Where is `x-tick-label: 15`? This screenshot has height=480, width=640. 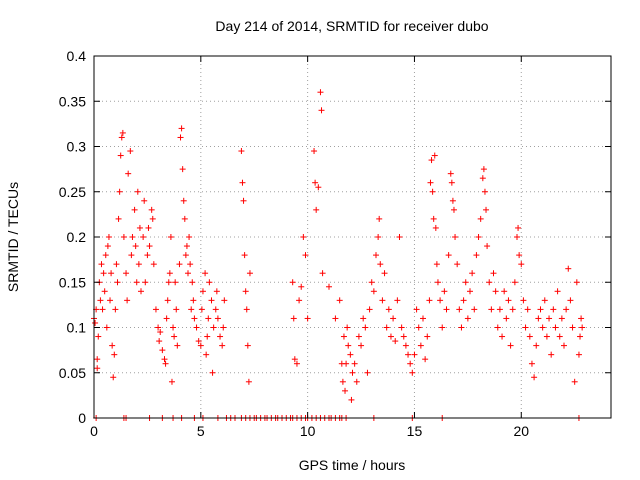 x-tick-label: 15 is located at coordinates (415, 431).